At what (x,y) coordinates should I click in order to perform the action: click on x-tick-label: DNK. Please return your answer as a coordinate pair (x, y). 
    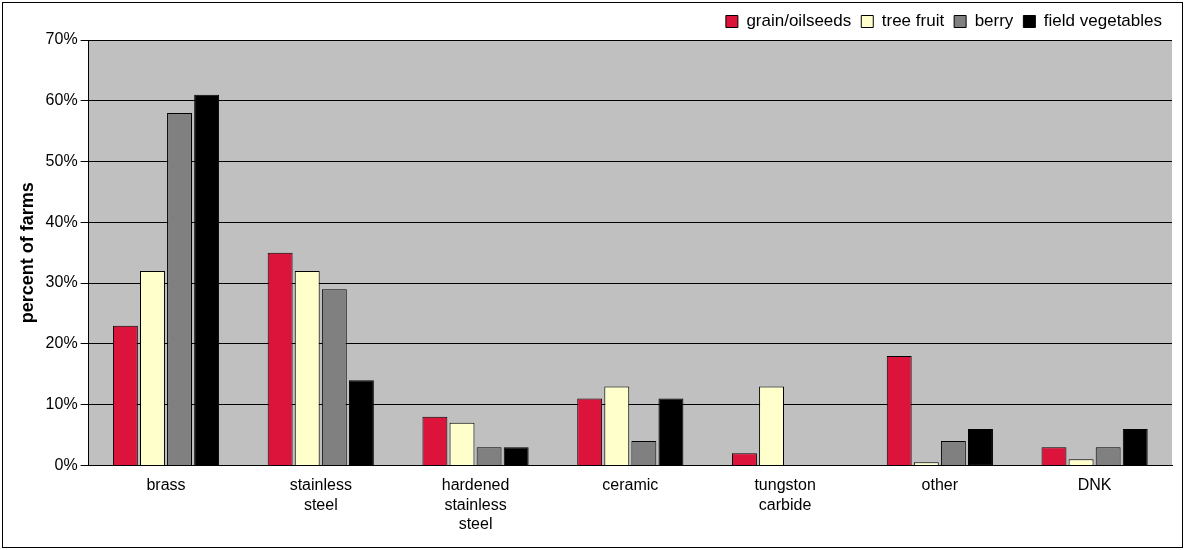
    Looking at the image, I should click on (1094, 485).